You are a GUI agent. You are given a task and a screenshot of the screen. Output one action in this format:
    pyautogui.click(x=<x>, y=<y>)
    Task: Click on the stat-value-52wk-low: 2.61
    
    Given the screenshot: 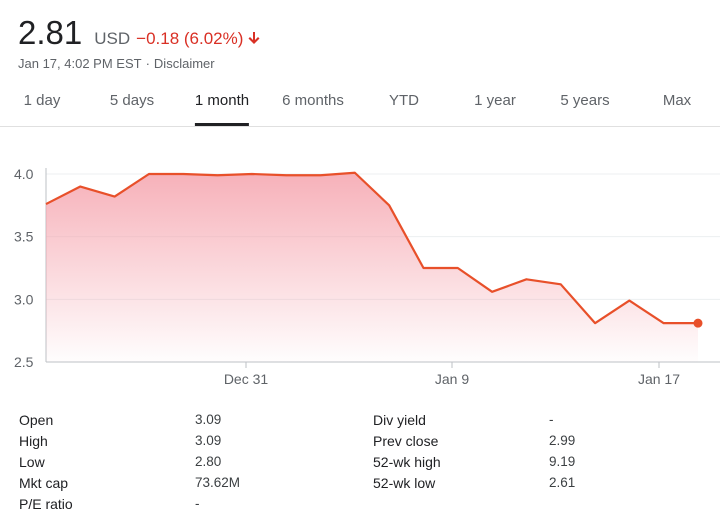 What is the action you would take?
    pyautogui.click(x=562, y=482)
    